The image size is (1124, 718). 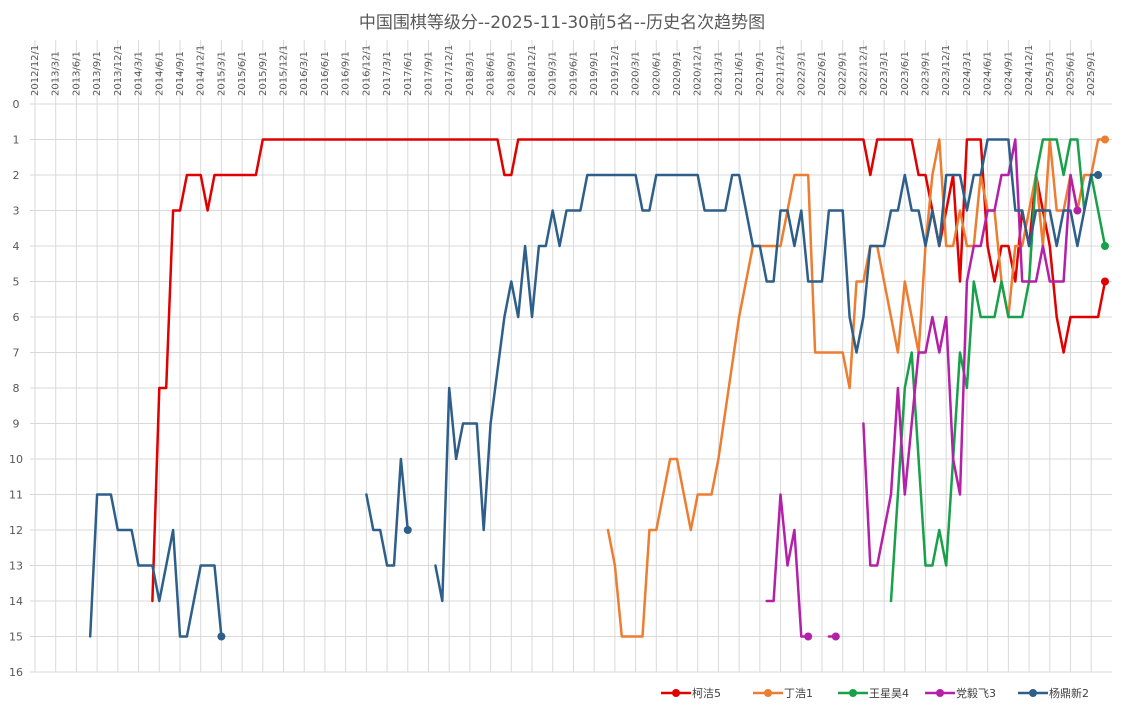 I want to click on y-tick-label-5: 5, so click(x=16, y=282).